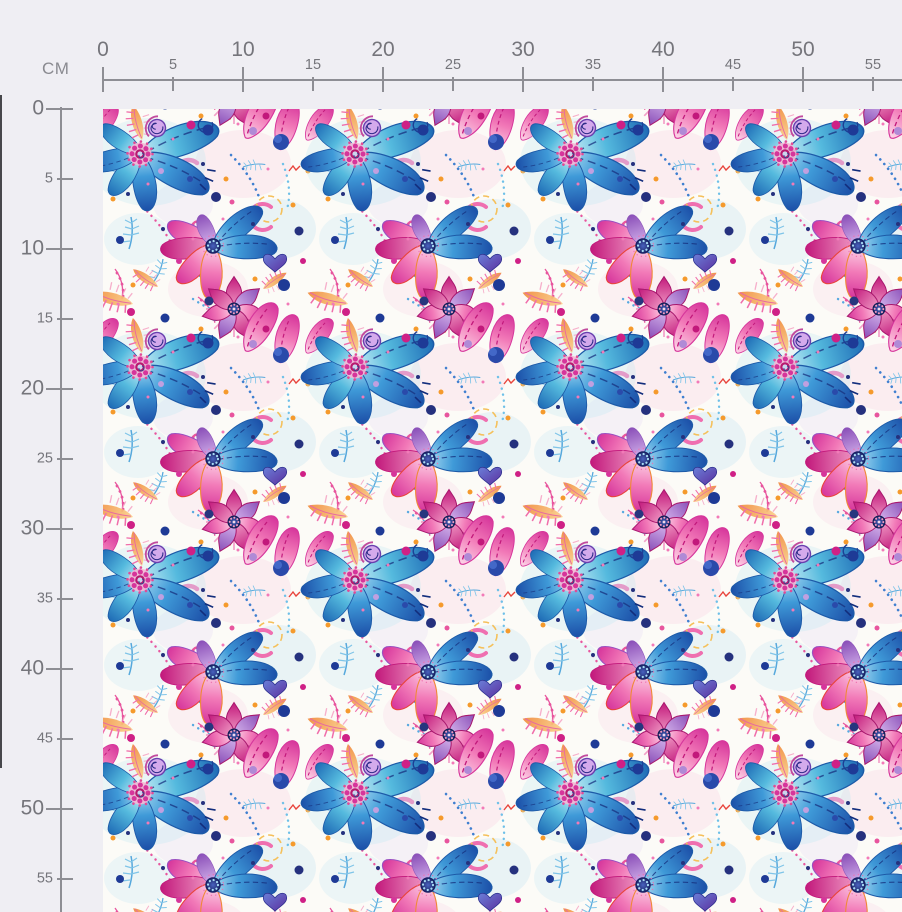  I want to click on vertical-ruler-line, so click(61, 509).